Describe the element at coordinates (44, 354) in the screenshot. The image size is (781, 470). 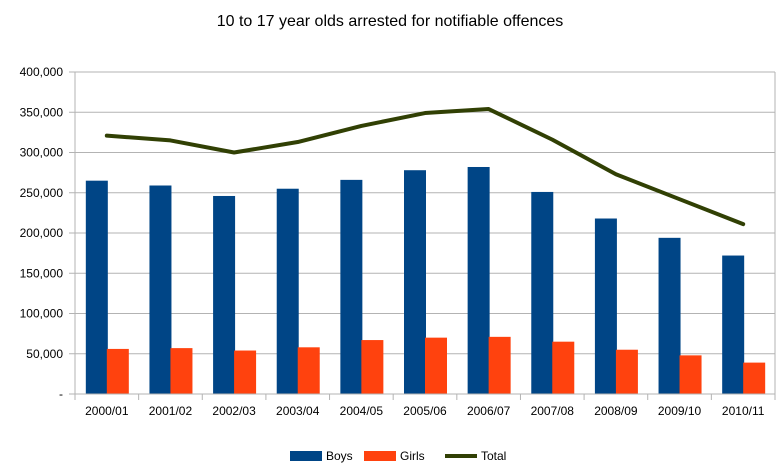
I see `y-tick-label: 50,000` at that location.